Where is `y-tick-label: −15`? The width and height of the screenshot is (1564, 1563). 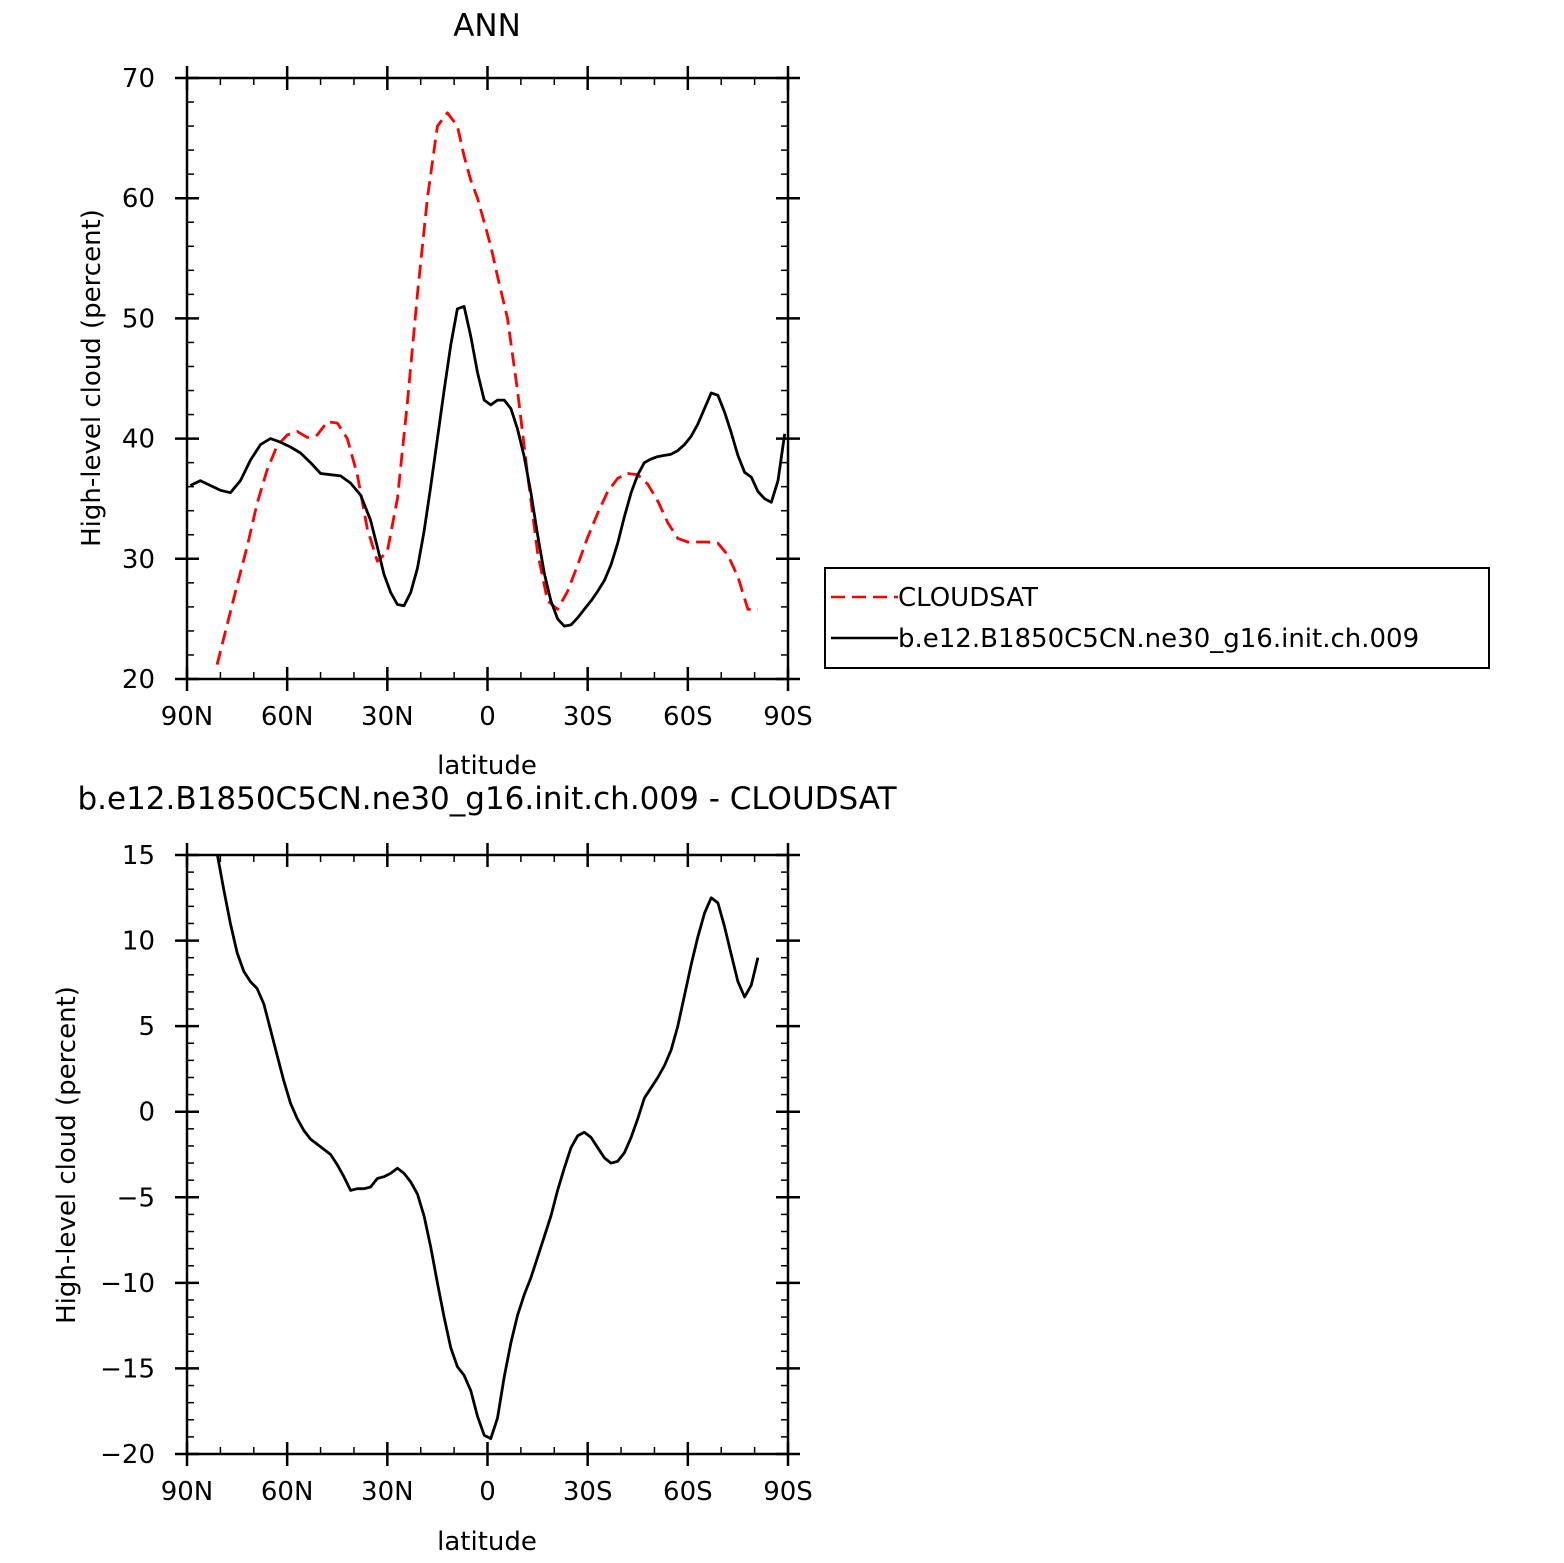
y-tick-label: −15 is located at coordinates (127, 1369).